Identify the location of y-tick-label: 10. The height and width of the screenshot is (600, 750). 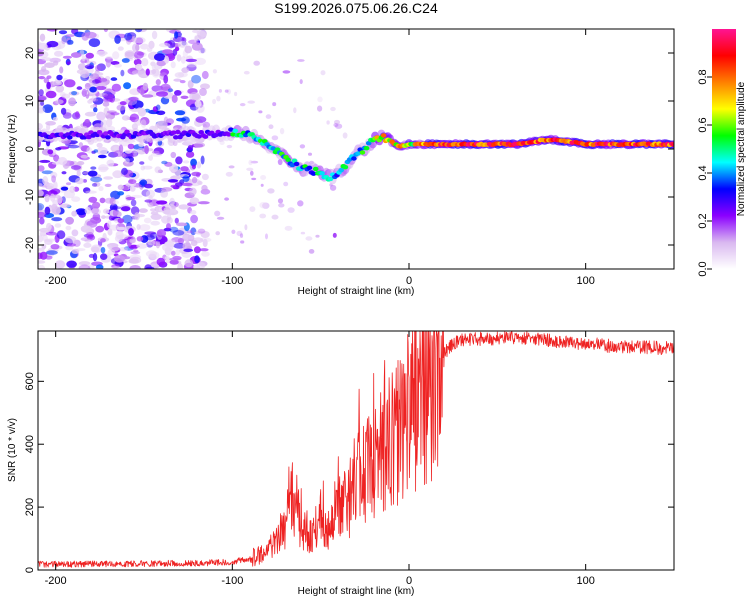
(30, 101).